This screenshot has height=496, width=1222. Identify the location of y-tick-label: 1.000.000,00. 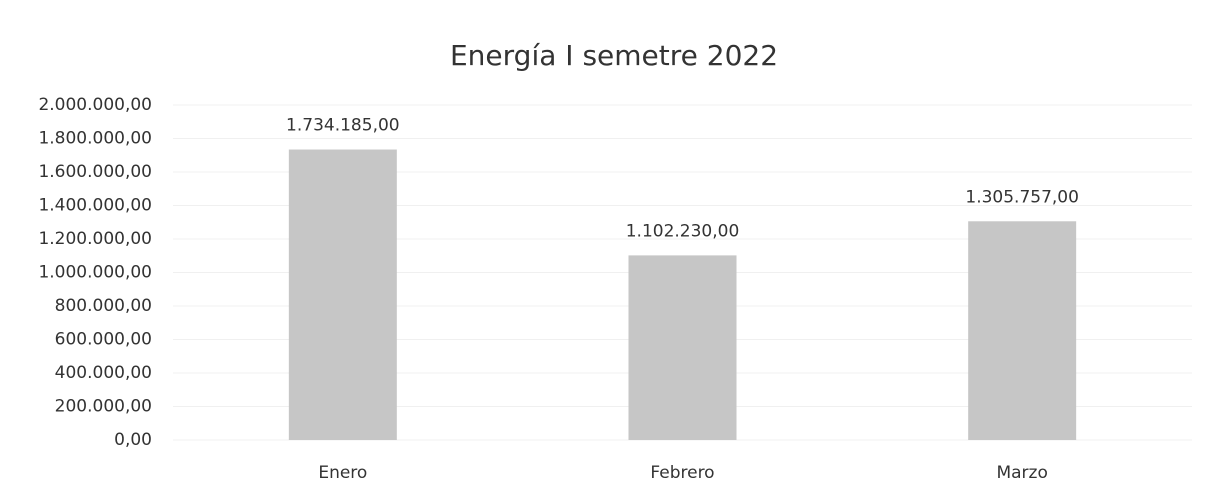
(95, 273).